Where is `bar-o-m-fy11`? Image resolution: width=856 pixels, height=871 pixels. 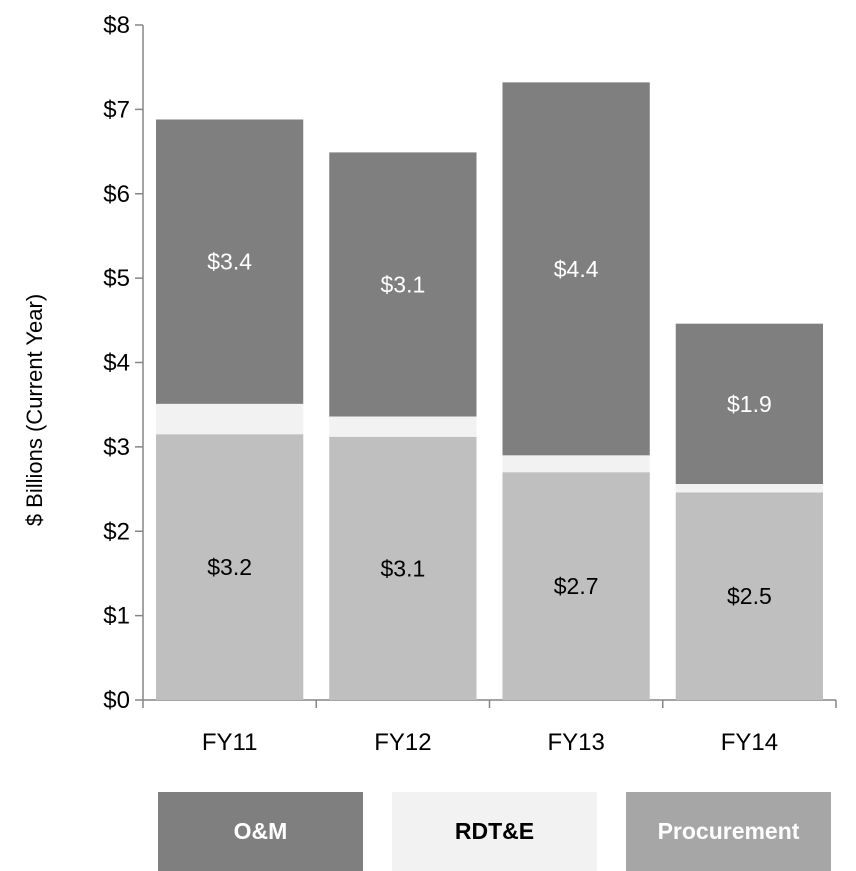 bar-o-m-fy11 is located at coordinates (229, 261).